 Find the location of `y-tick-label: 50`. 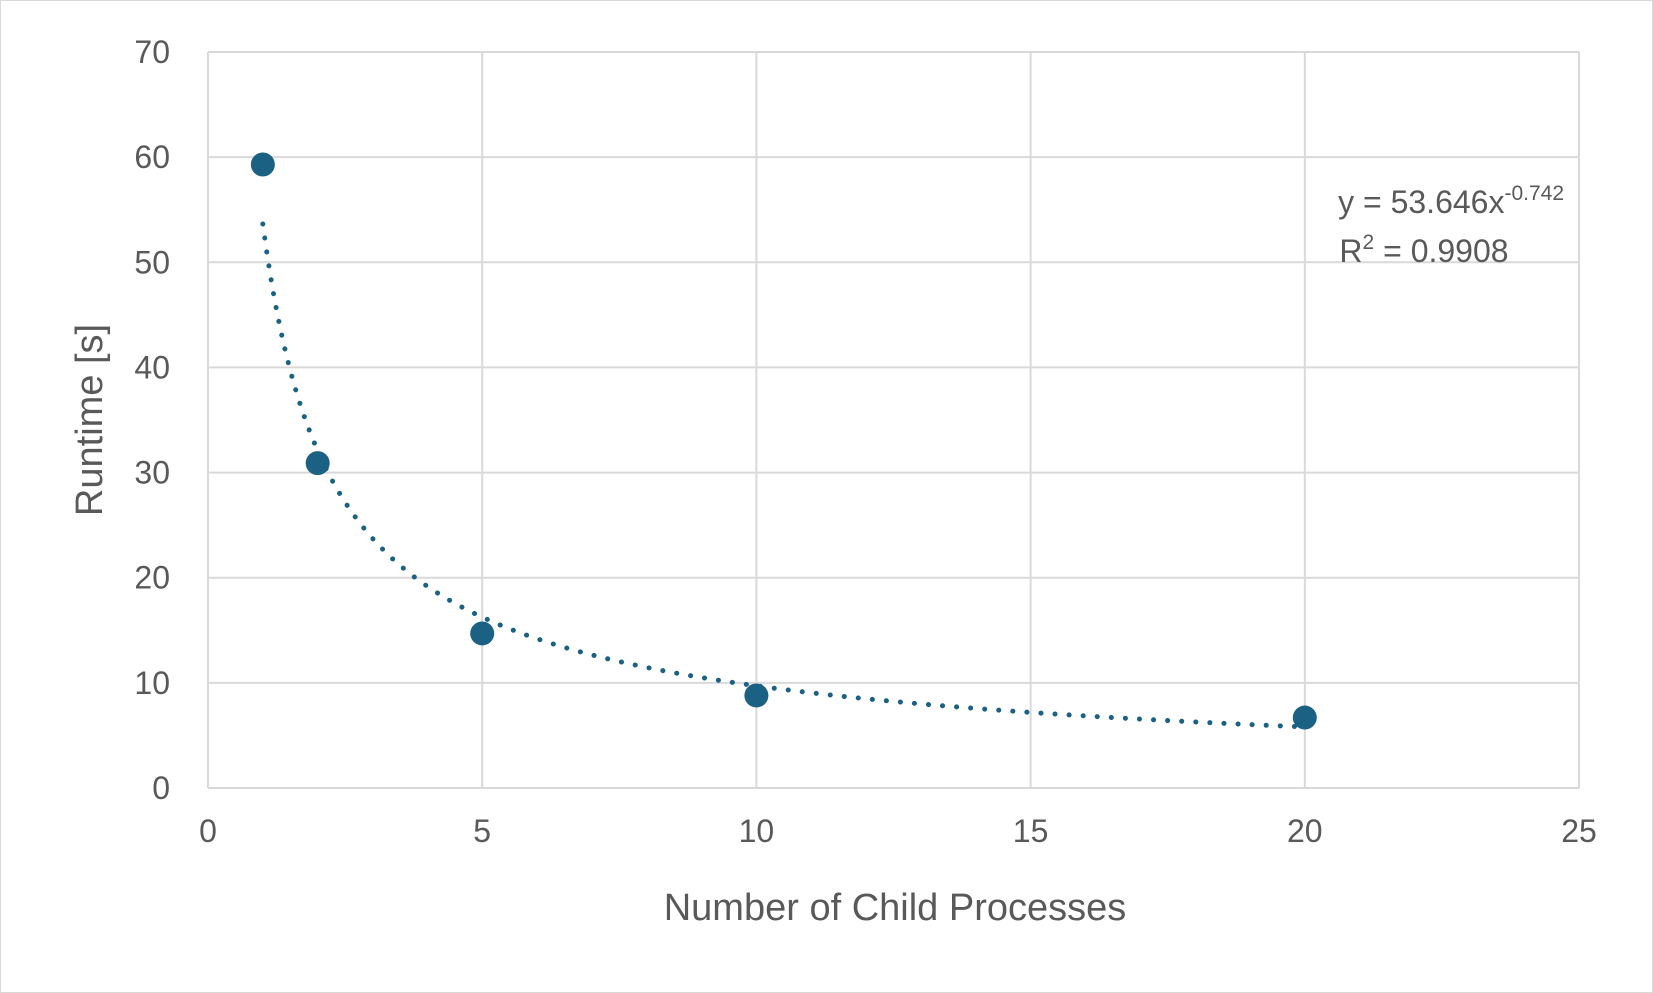

y-tick-label: 50 is located at coordinates (152, 262).